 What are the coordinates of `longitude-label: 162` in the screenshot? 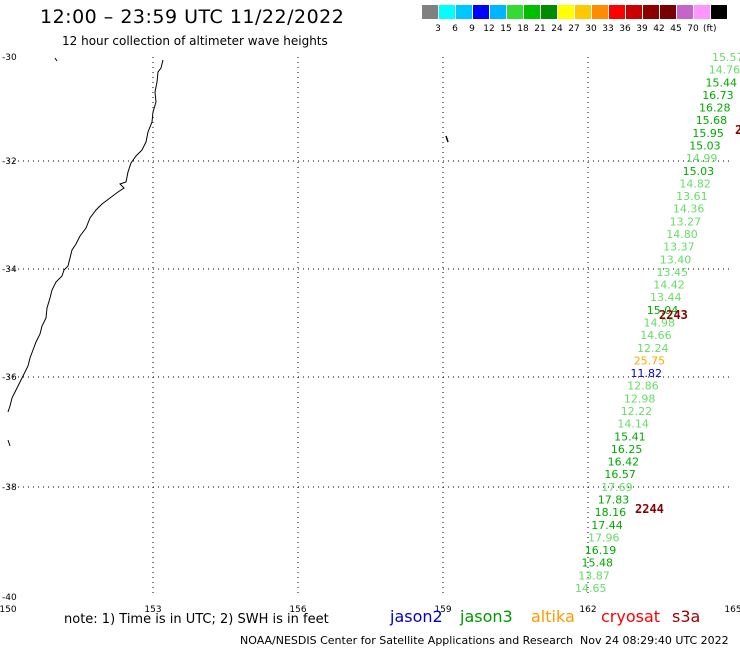 It's located at (587, 610).